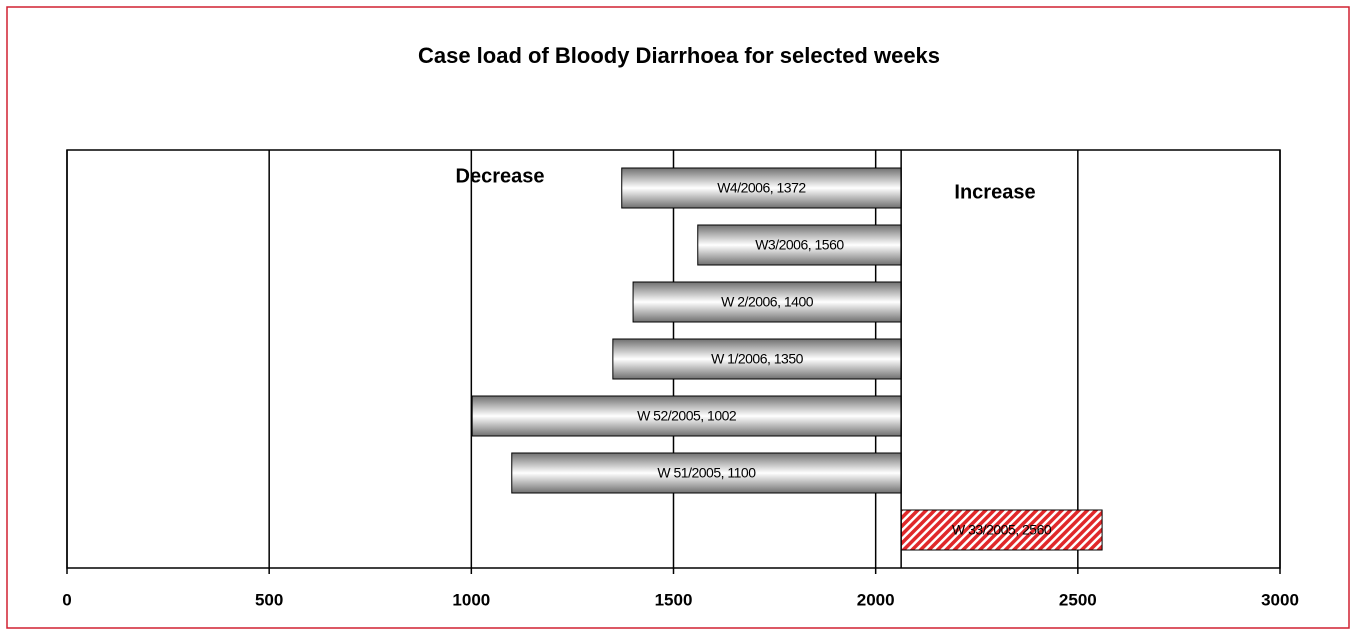 The image size is (1356, 635). Describe the element at coordinates (994, 192) in the screenshot. I see `annotation: Increase` at that location.